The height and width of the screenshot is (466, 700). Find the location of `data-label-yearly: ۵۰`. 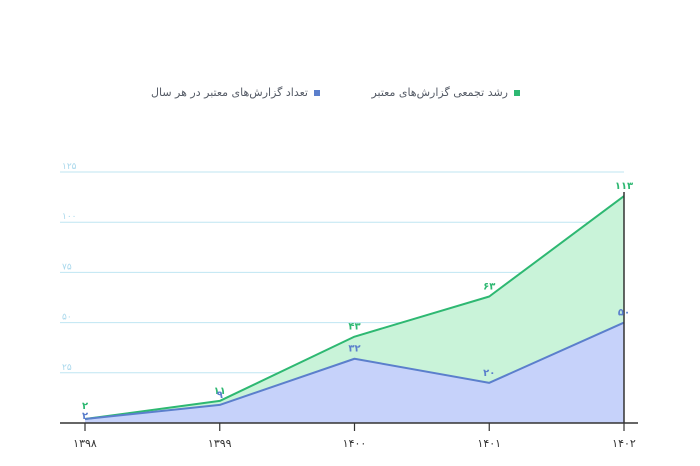

data-label-yearly: ۵۰ is located at coordinates (624, 313).